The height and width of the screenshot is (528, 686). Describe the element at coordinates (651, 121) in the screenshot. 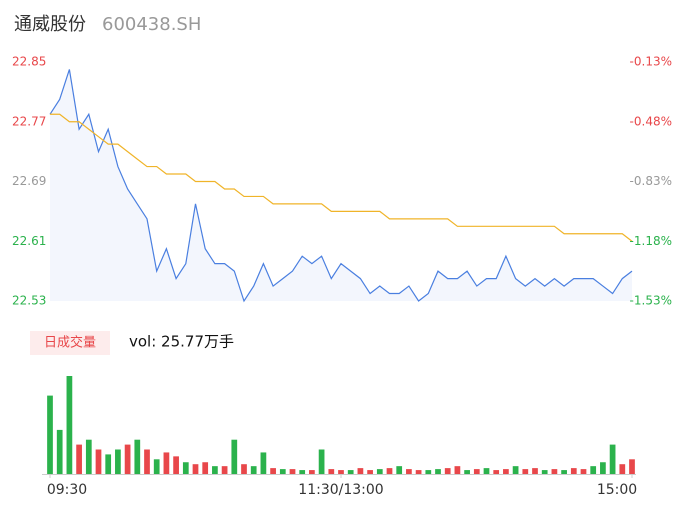

I see `y2-tick-label: -0.48%` at that location.